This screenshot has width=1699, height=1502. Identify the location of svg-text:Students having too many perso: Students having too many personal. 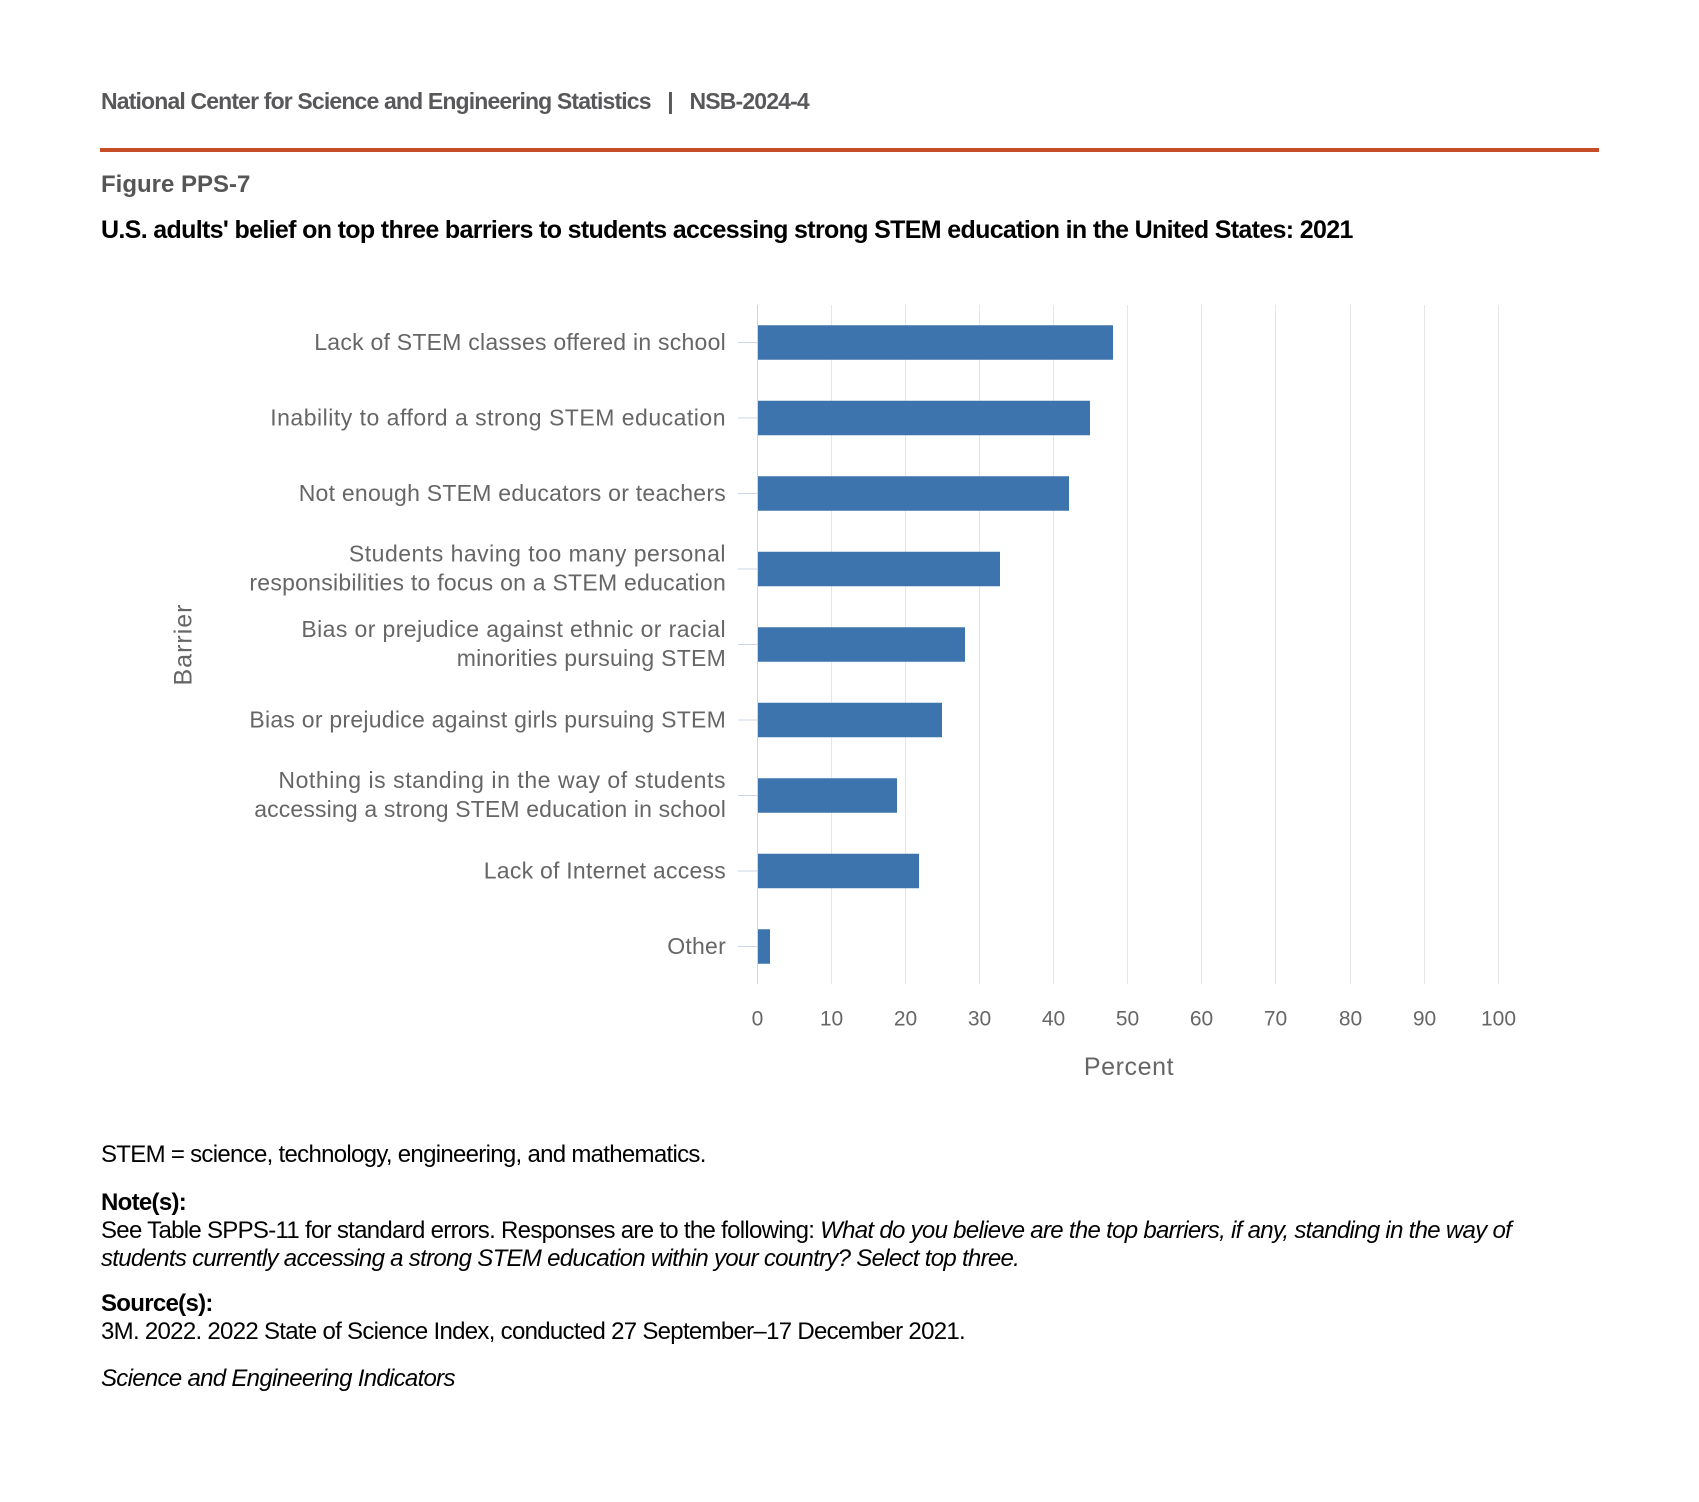
(537, 553).